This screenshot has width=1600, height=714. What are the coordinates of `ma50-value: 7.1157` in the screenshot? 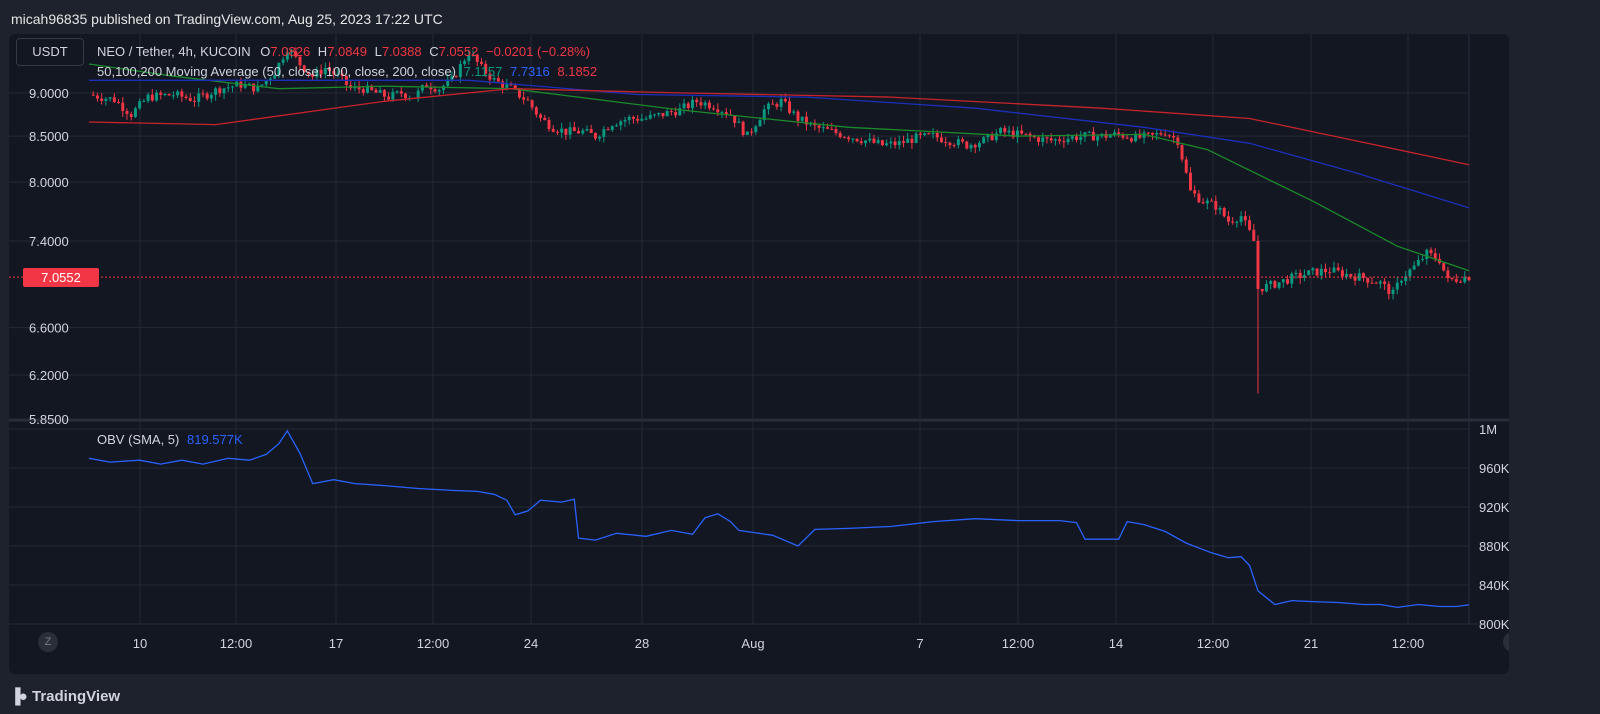 It's located at (483, 71).